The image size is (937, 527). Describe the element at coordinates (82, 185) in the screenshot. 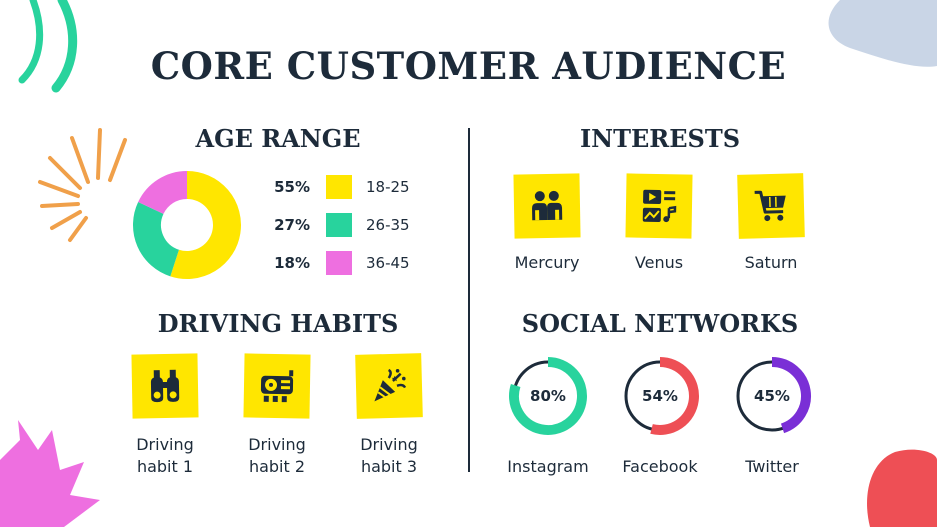

I see `sunburst-decoration` at that location.